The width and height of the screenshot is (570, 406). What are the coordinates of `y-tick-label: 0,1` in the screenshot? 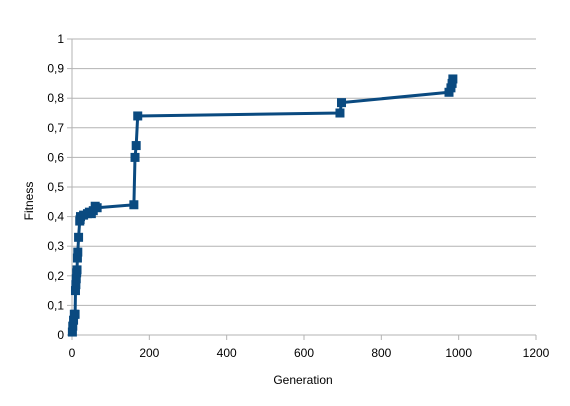 It's located at (55, 305).